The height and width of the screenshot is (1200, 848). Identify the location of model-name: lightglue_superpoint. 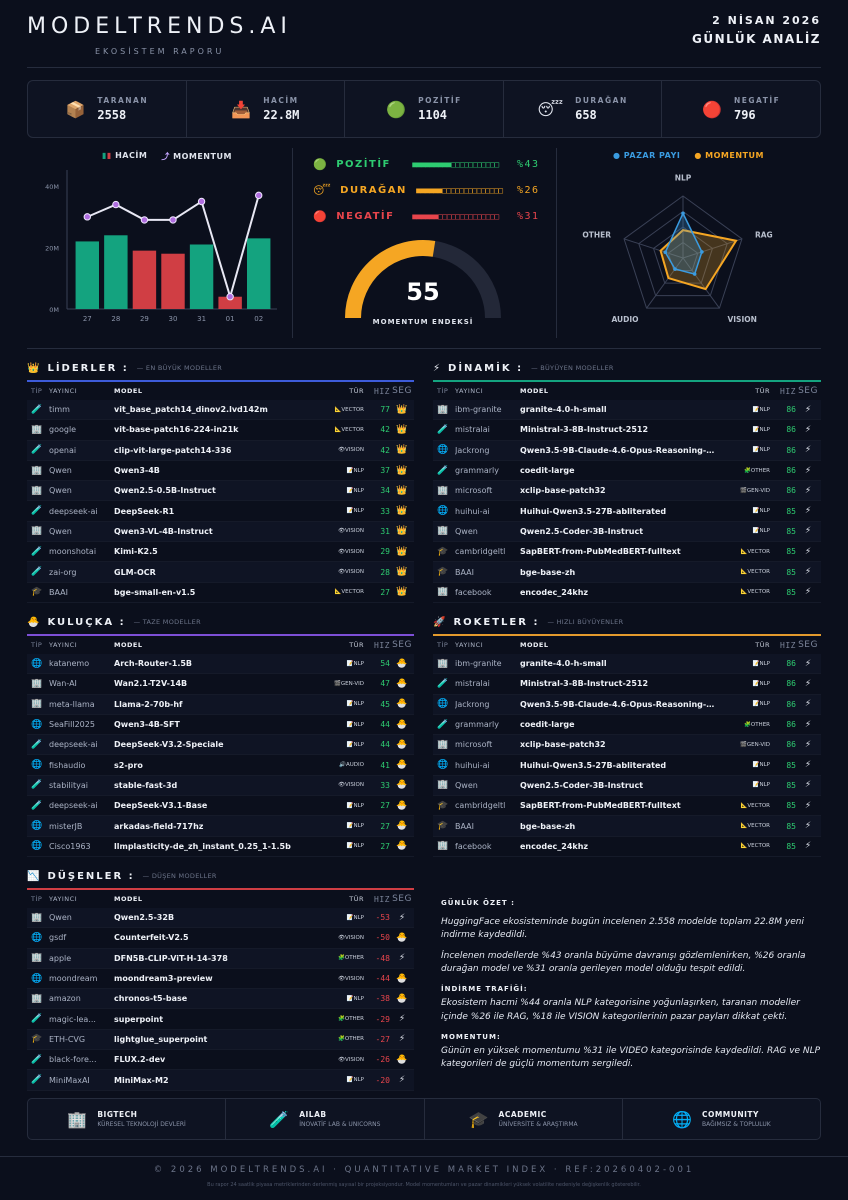
(161, 1039).